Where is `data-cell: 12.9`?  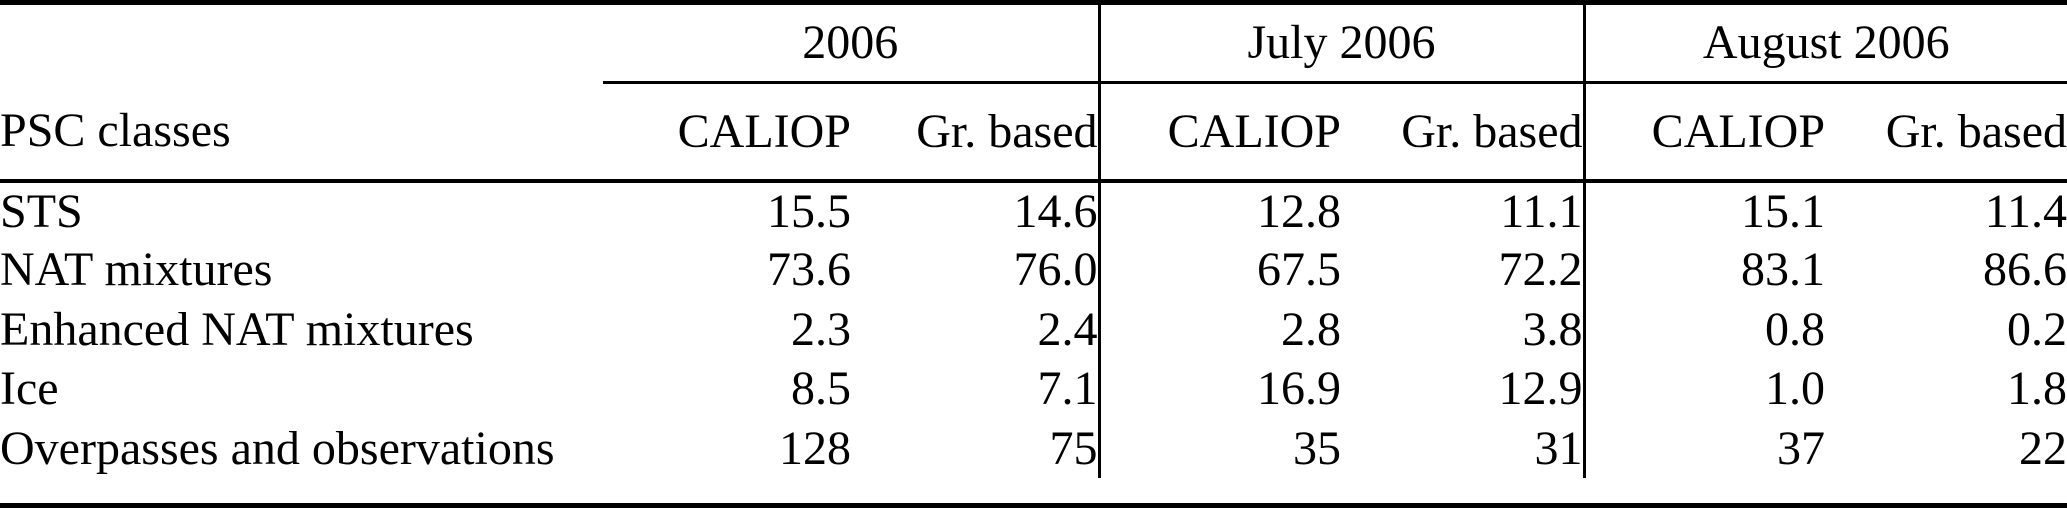 data-cell: 12.9 is located at coordinates (1540, 389).